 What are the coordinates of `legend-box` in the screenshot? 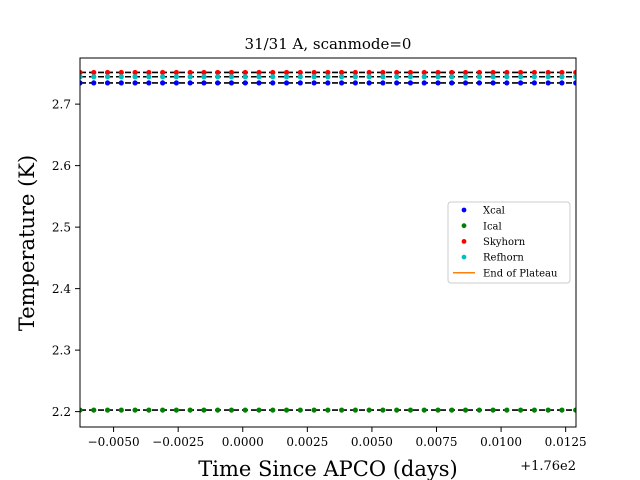 It's located at (509, 242).